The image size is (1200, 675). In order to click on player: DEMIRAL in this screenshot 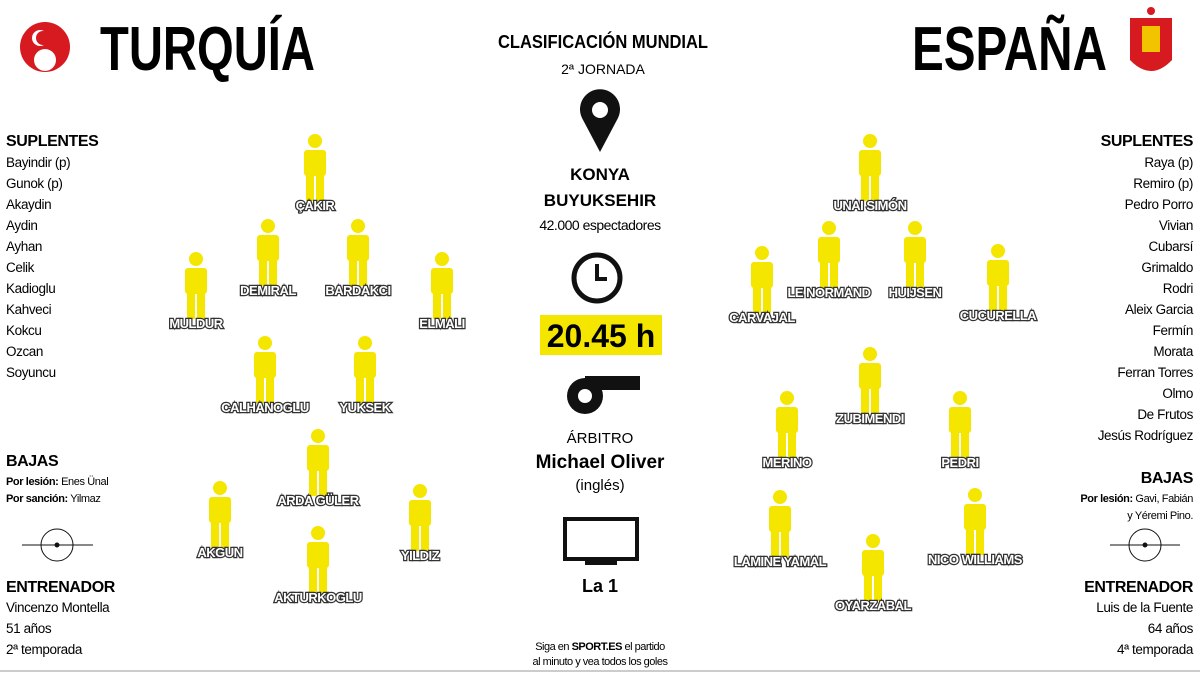, I will do `click(268, 259)`.